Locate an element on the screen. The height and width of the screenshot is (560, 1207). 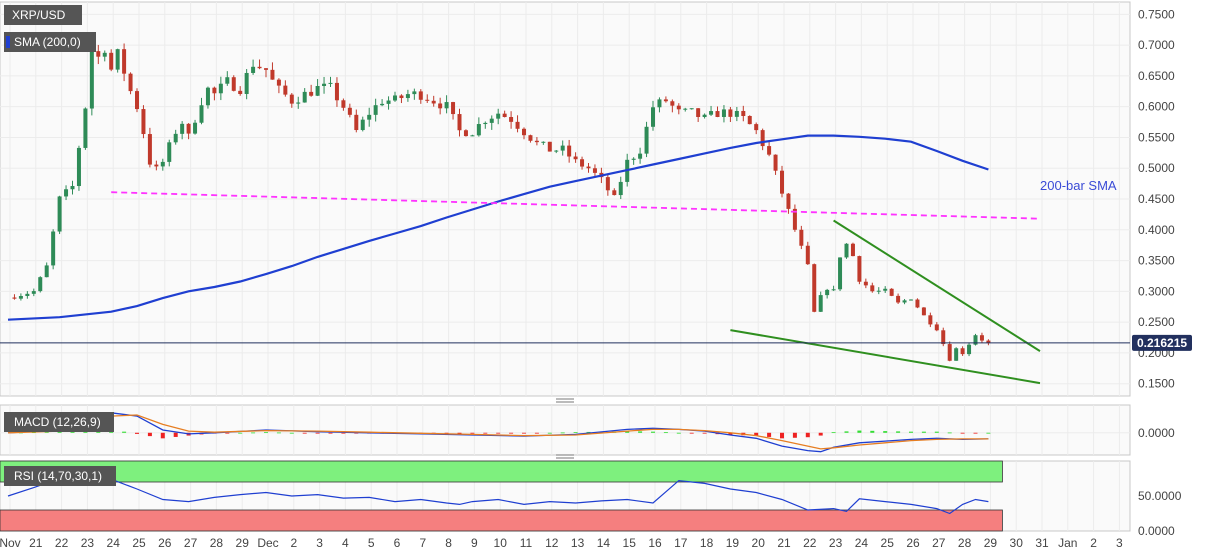
x-tick-label: 22 is located at coordinates (810, 543).